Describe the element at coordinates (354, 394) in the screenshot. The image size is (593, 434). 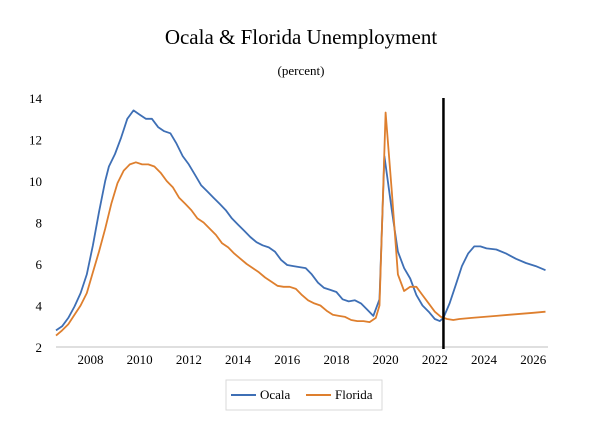
I see `legend-label-florida: Florida` at that location.